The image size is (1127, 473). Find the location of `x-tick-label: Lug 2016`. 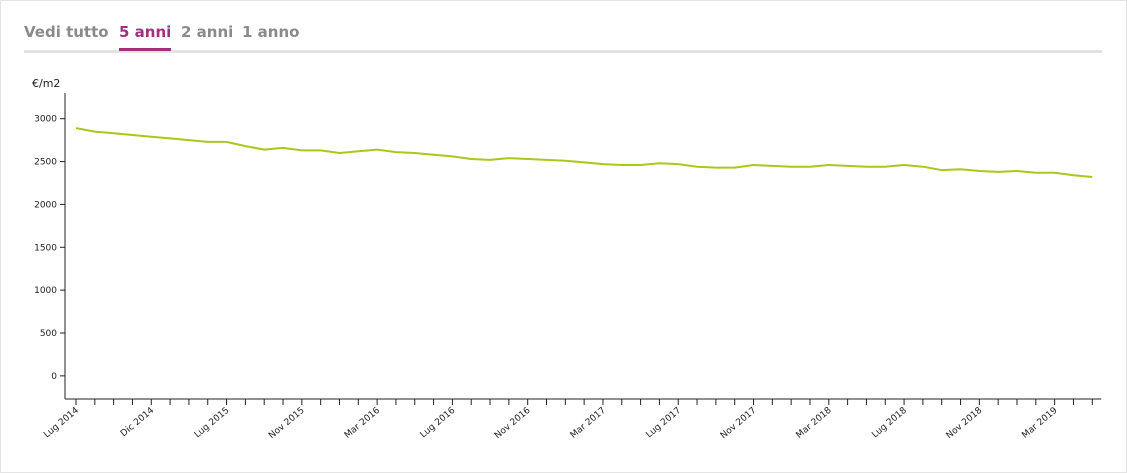

x-tick-label: Lug 2016 is located at coordinates (438, 422).